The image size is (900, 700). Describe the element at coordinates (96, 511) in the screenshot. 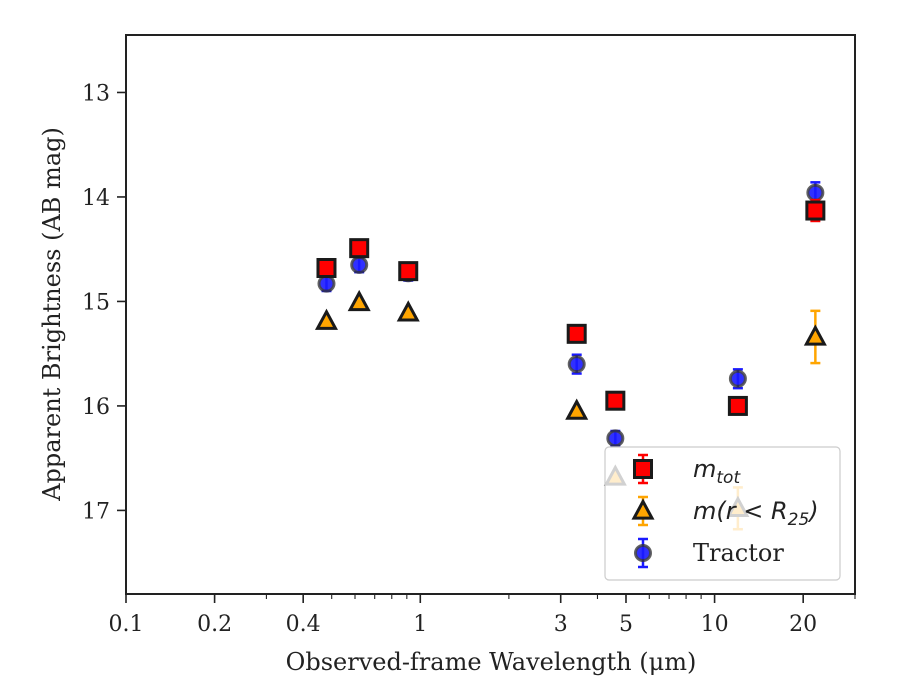

I see `y-tick-label-4: 17` at that location.